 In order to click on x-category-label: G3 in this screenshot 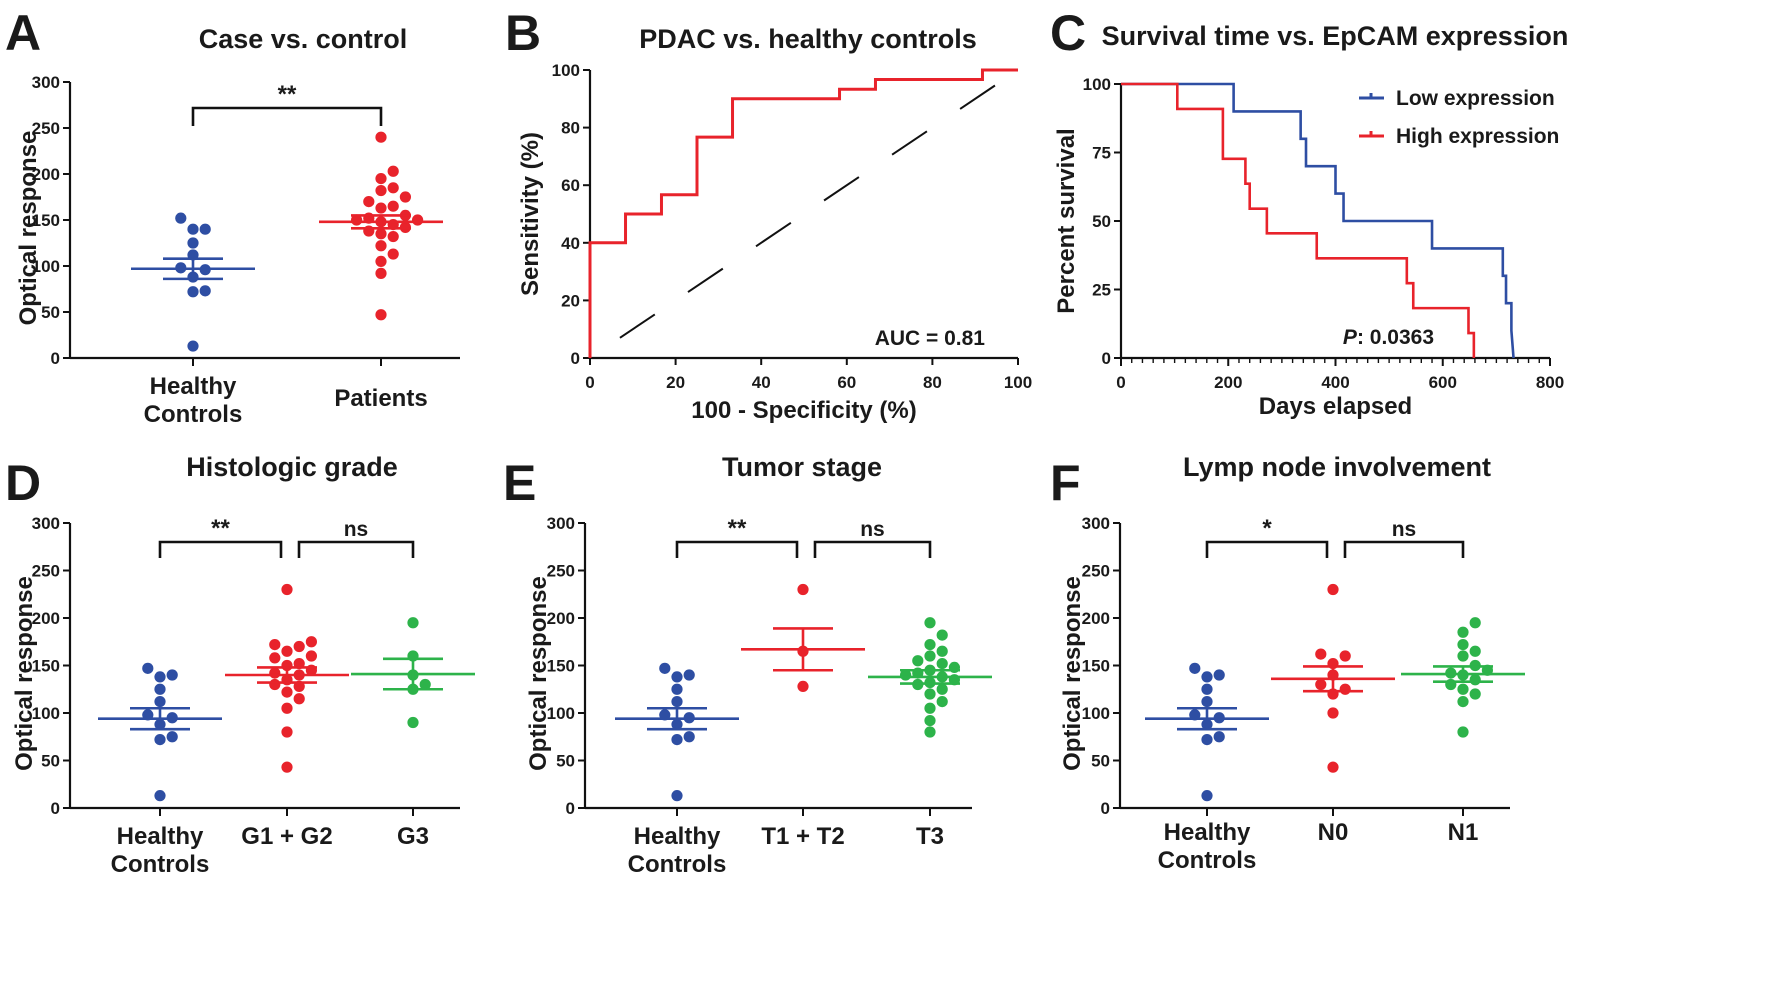, I will do `click(413, 836)`.